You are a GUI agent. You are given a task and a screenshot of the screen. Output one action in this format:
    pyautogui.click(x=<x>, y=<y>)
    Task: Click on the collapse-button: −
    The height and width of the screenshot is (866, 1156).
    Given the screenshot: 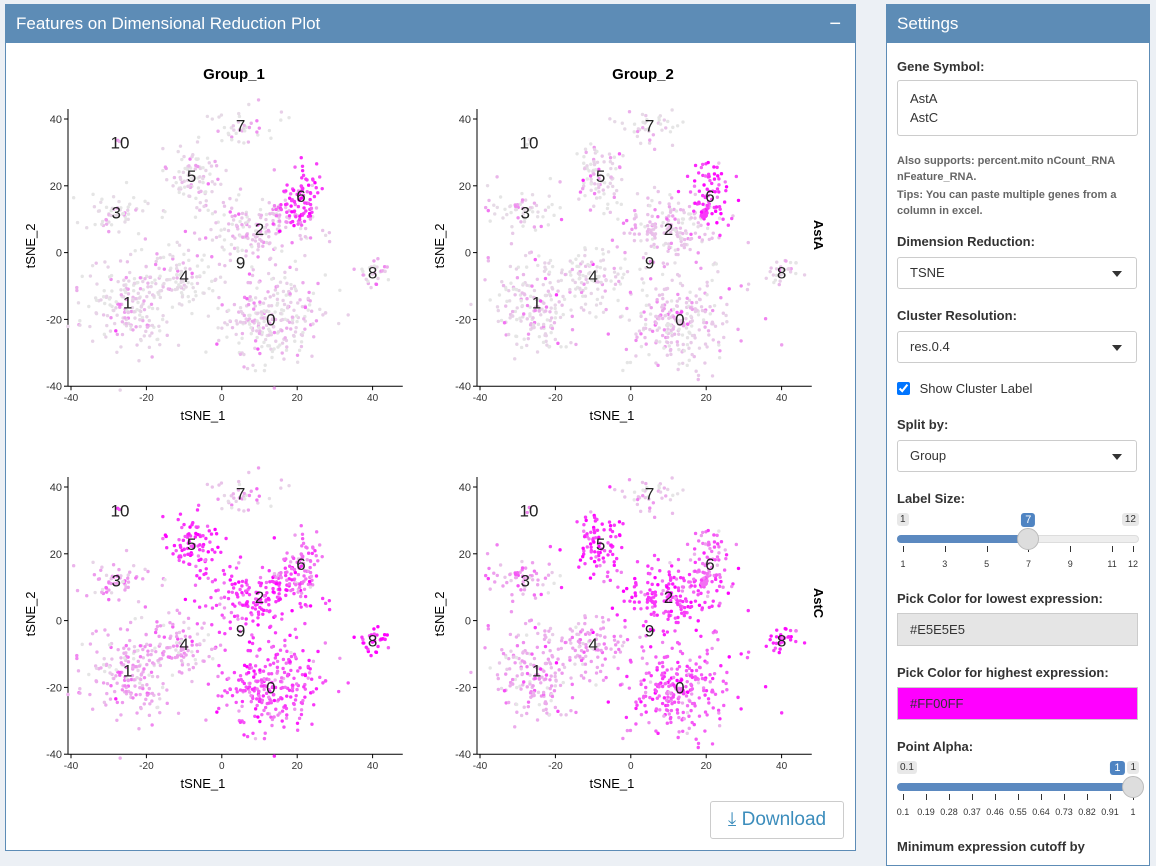 What is the action you would take?
    pyautogui.click(x=835, y=24)
    